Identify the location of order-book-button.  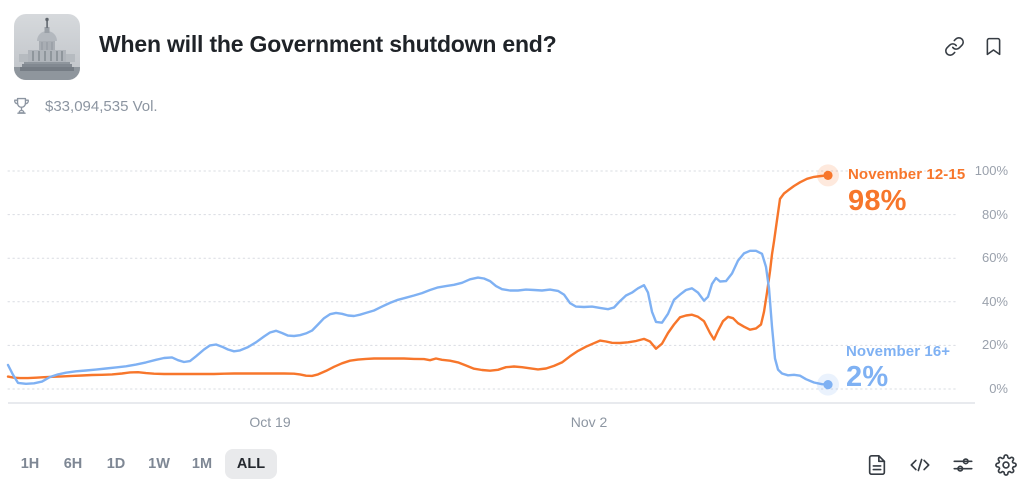
(877, 465).